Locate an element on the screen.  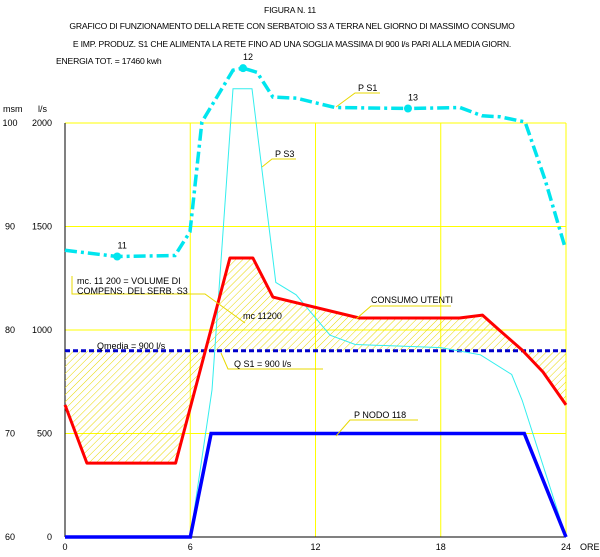
leader-consumo is located at coordinates (403, 312).